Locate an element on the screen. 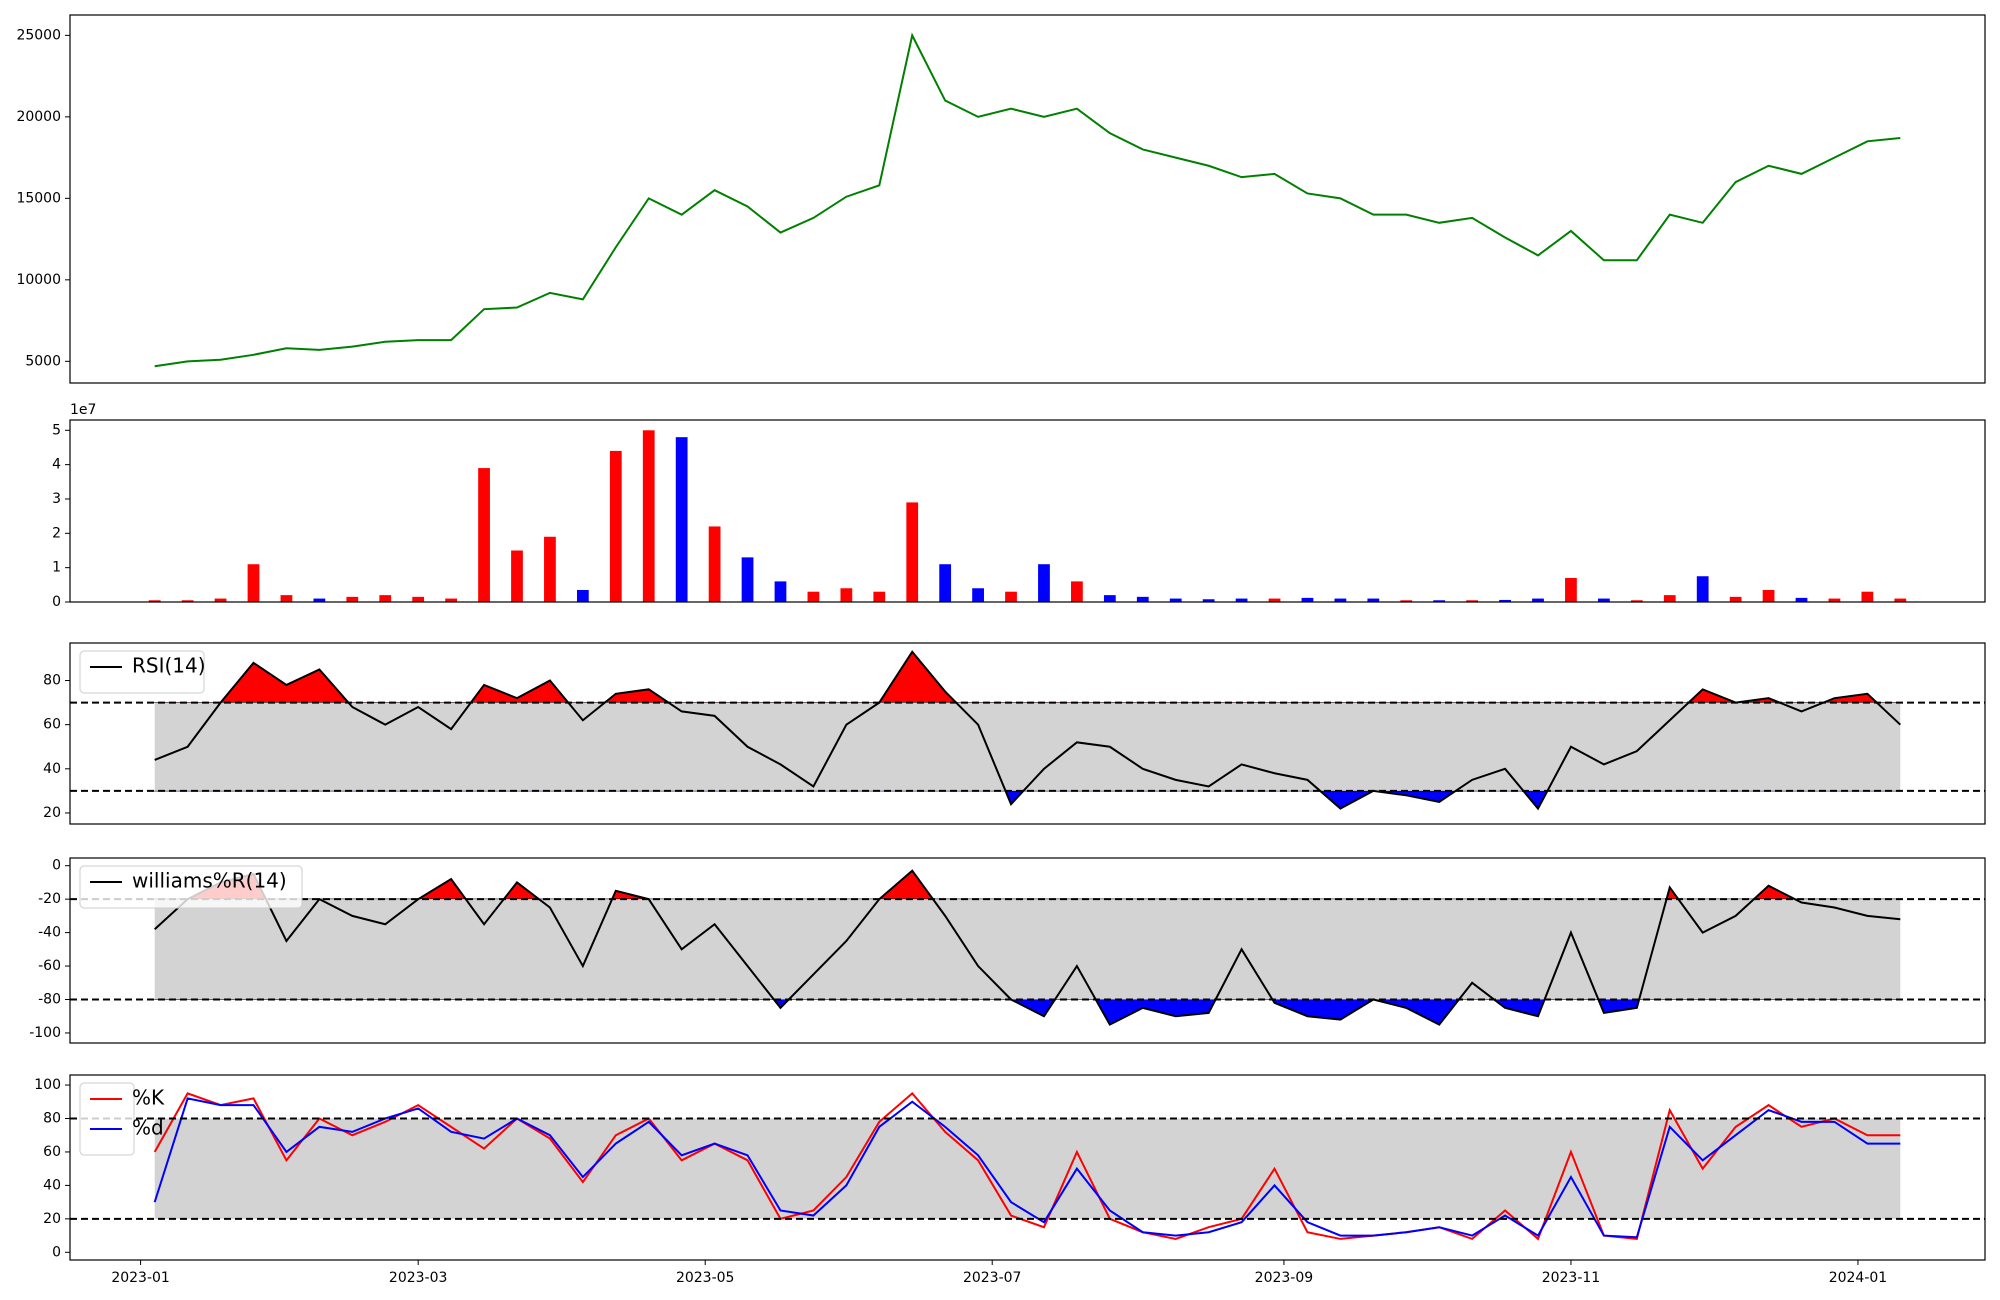  x-tick-label: 2023-05 is located at coordinates (705, 1278).